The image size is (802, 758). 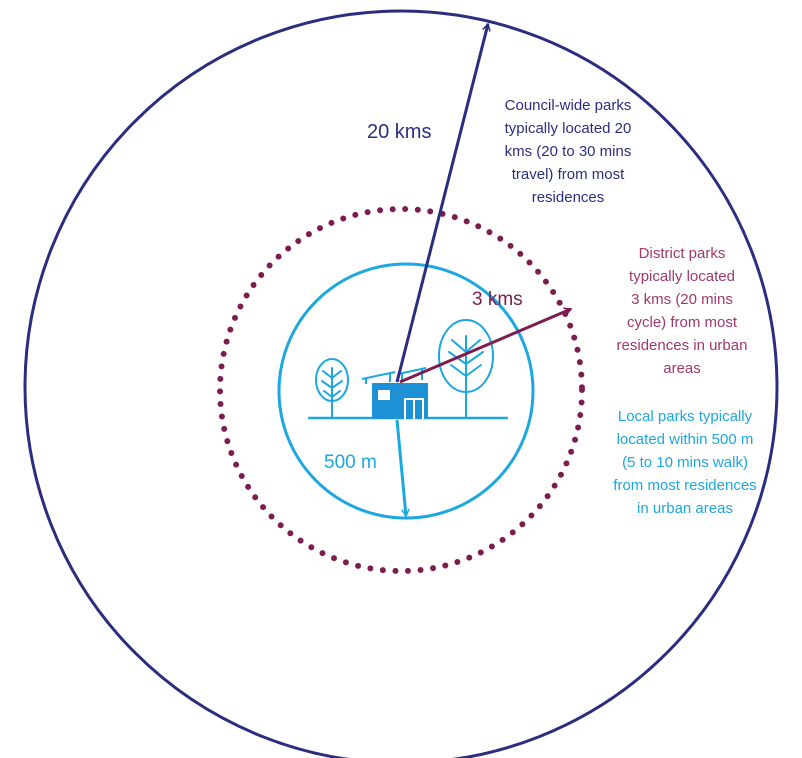 I want to click on council-radius-arrow, so click(x=441, y=203).